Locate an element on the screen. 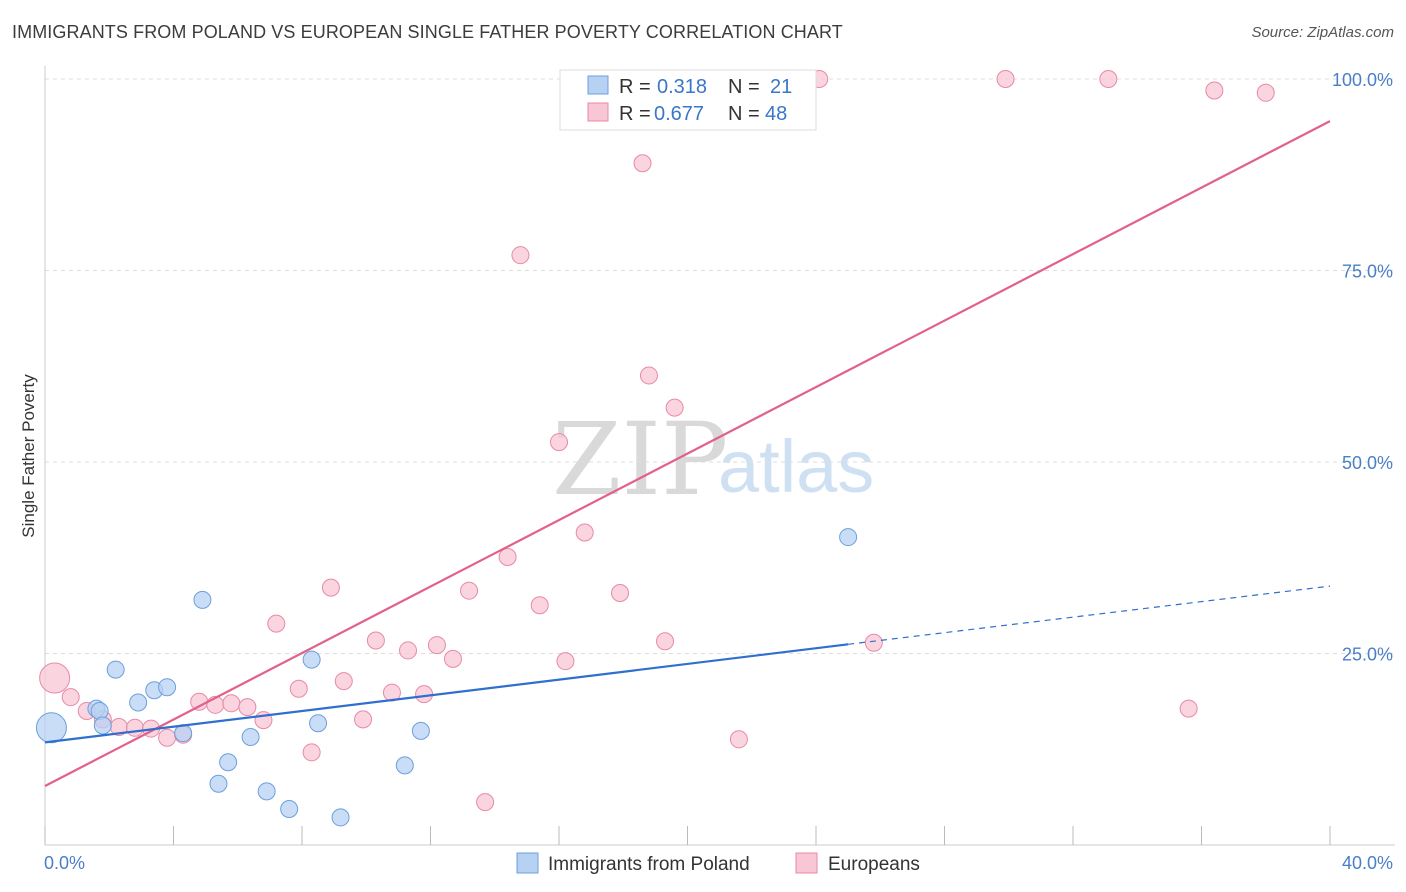  x-tick-label: 0.0% is located at coordinates (64, 863).